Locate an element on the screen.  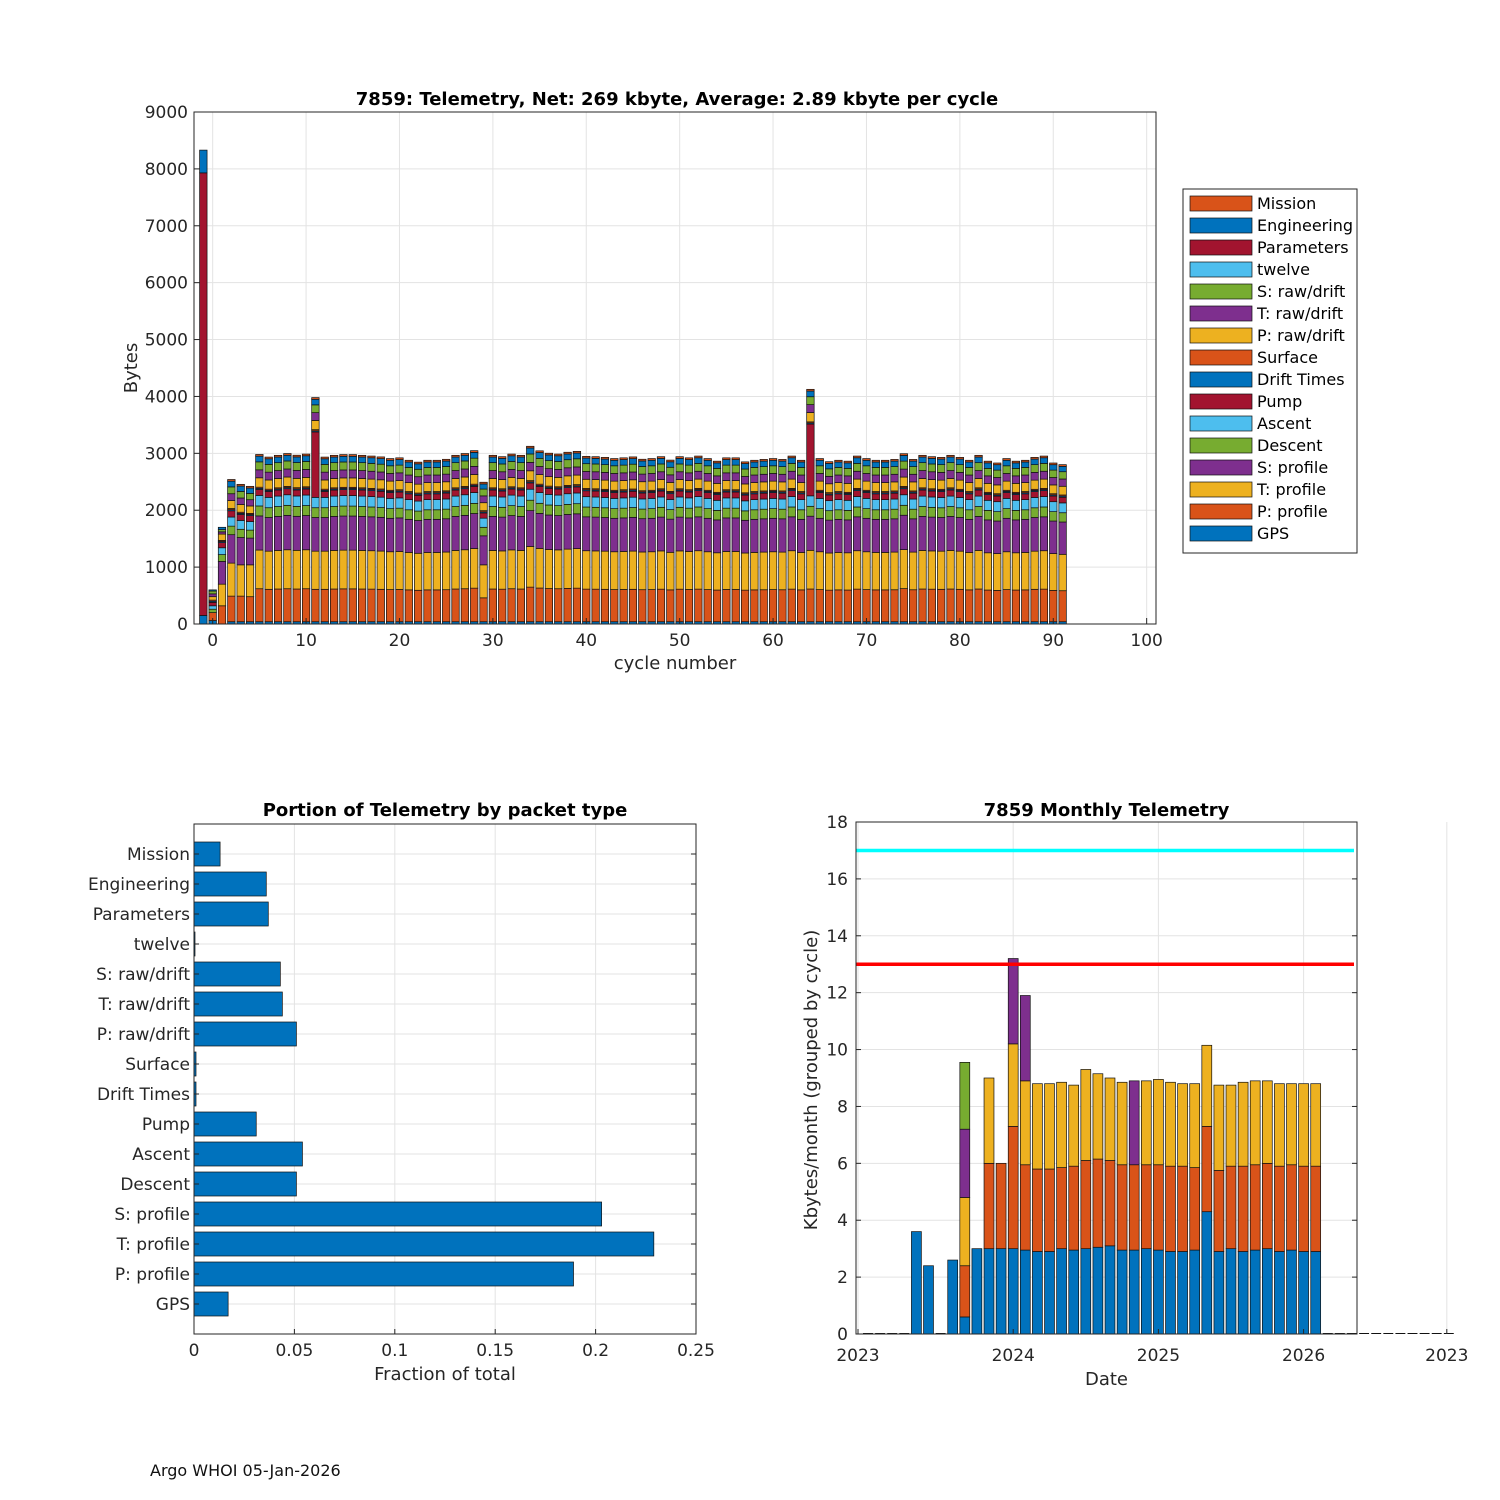
plot-area is located at coordinates (445, 1079).